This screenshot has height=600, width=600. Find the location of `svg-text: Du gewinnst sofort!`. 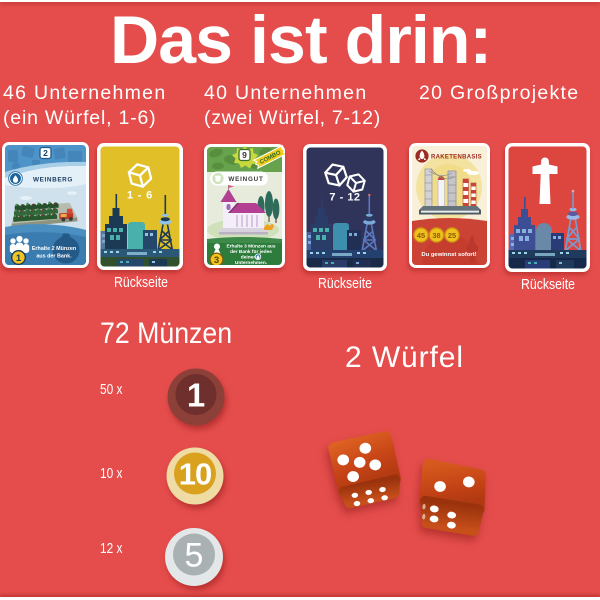

svg-text: Du gewinnst sofort! is located at coordinates (448, 255).